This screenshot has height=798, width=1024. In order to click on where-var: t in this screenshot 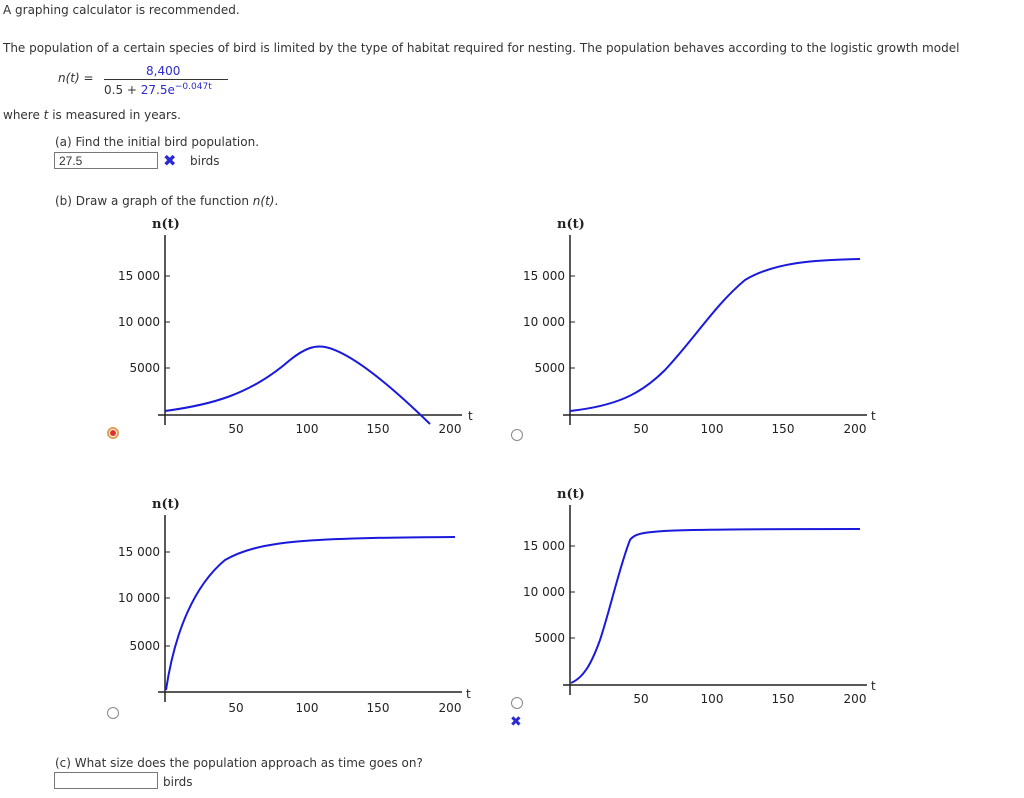, I will do `click(46, 115)`.